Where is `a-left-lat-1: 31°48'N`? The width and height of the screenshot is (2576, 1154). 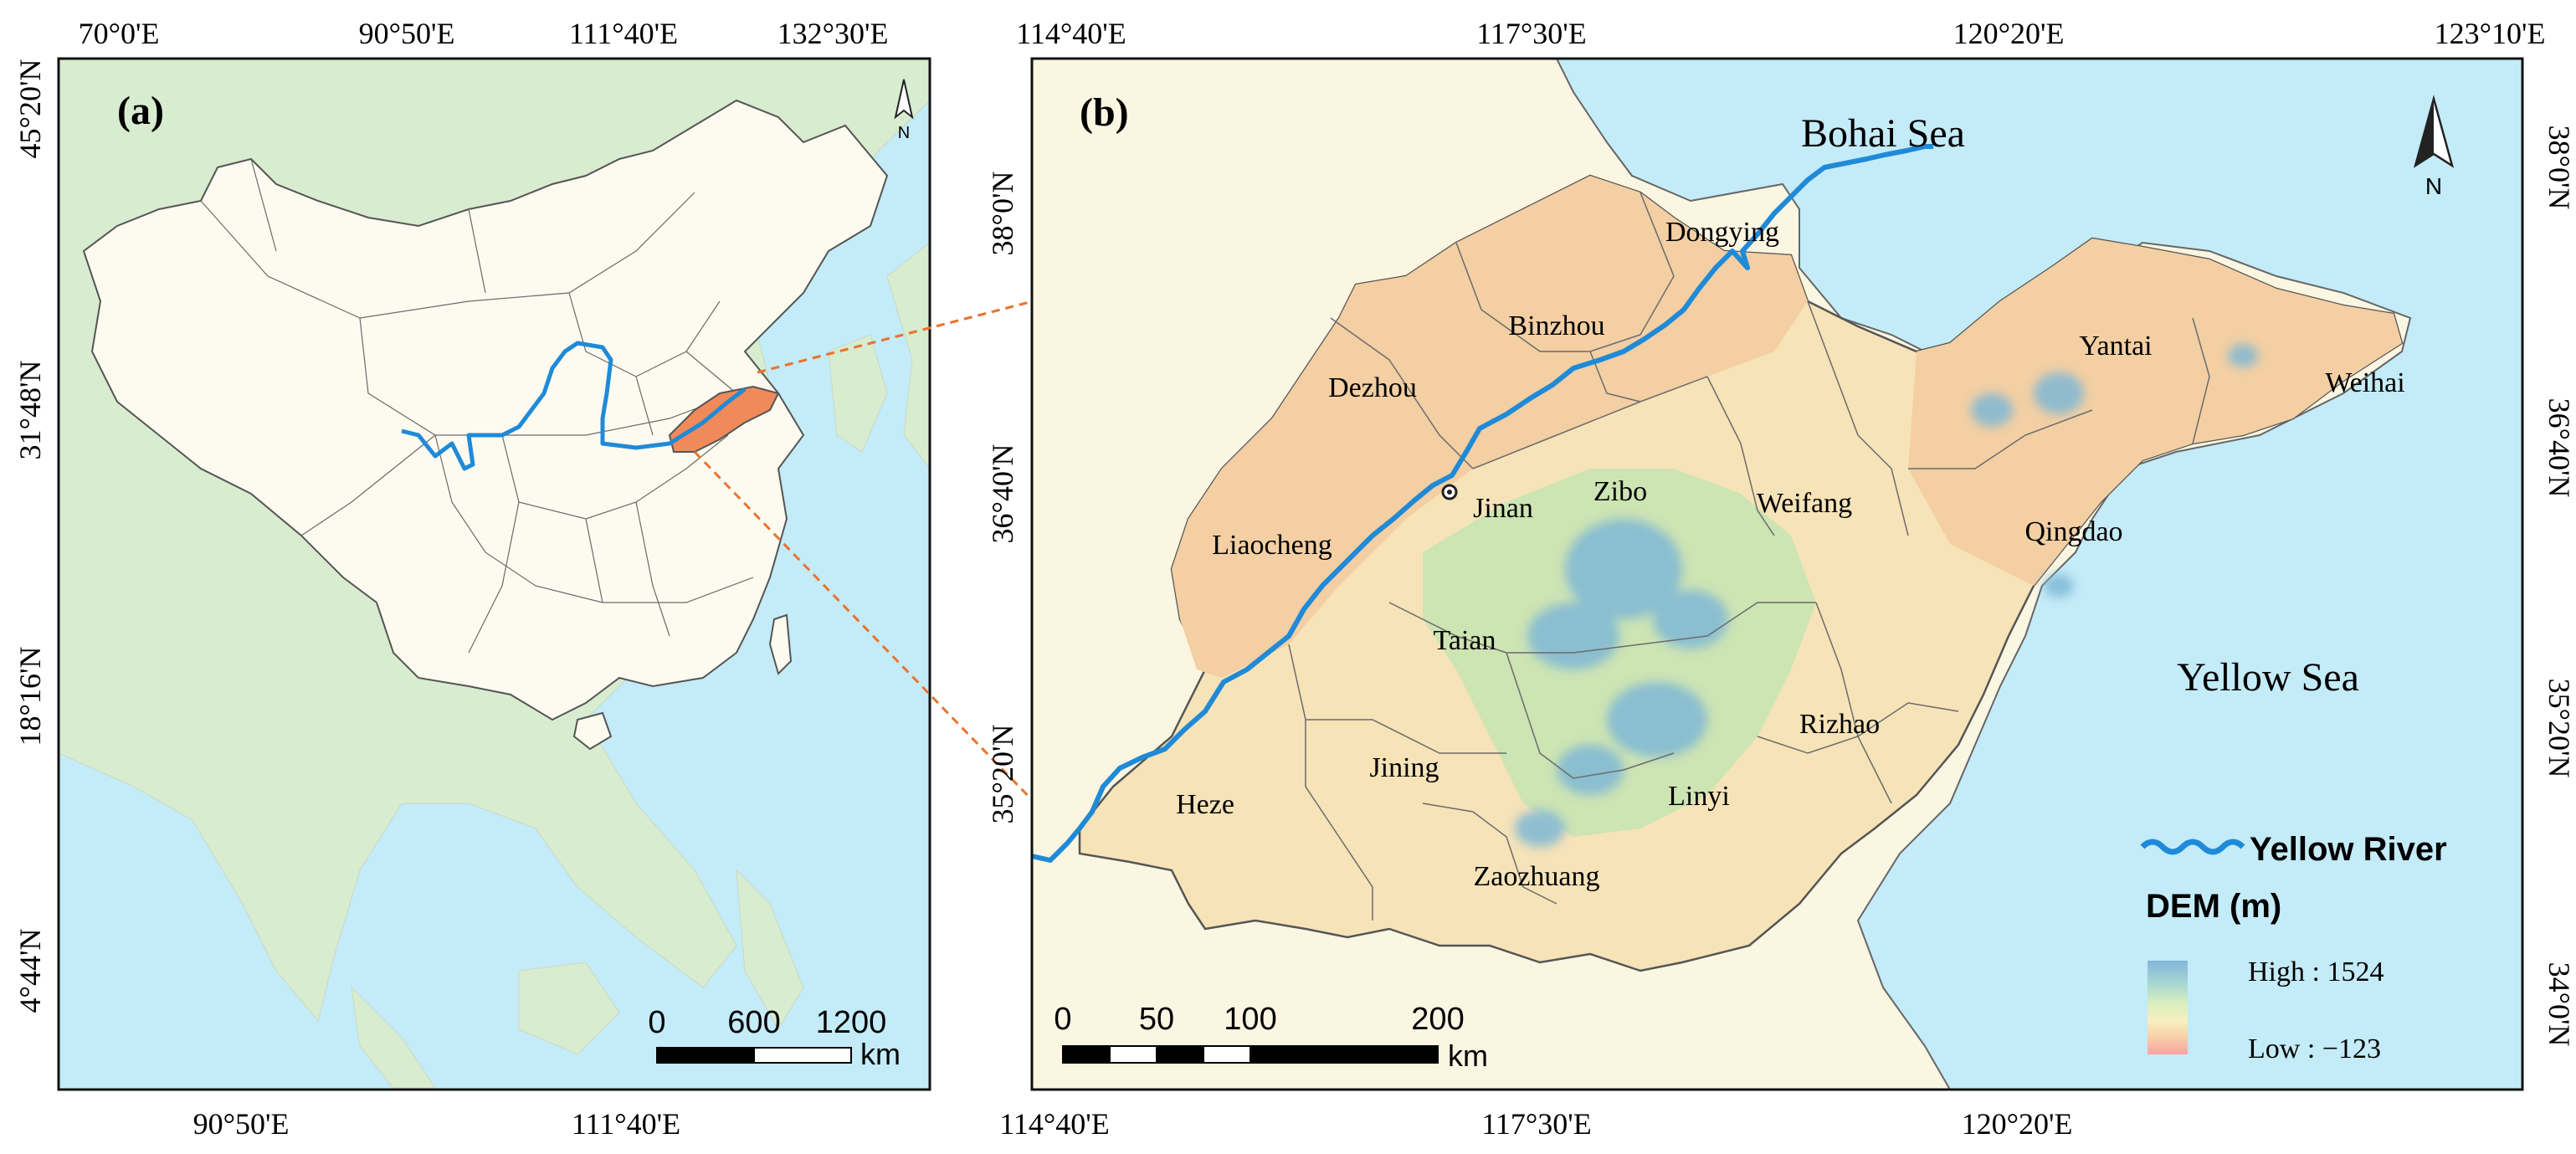
a-left-lat-1: 31°48'N is located at coordinates (30, 410).